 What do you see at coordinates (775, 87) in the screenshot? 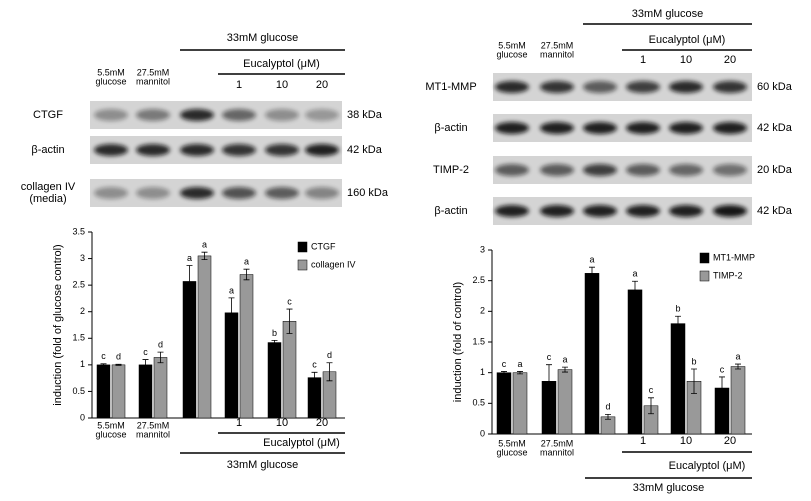
I see `size-label: 60 kDa` at bounding box center [775, 87].